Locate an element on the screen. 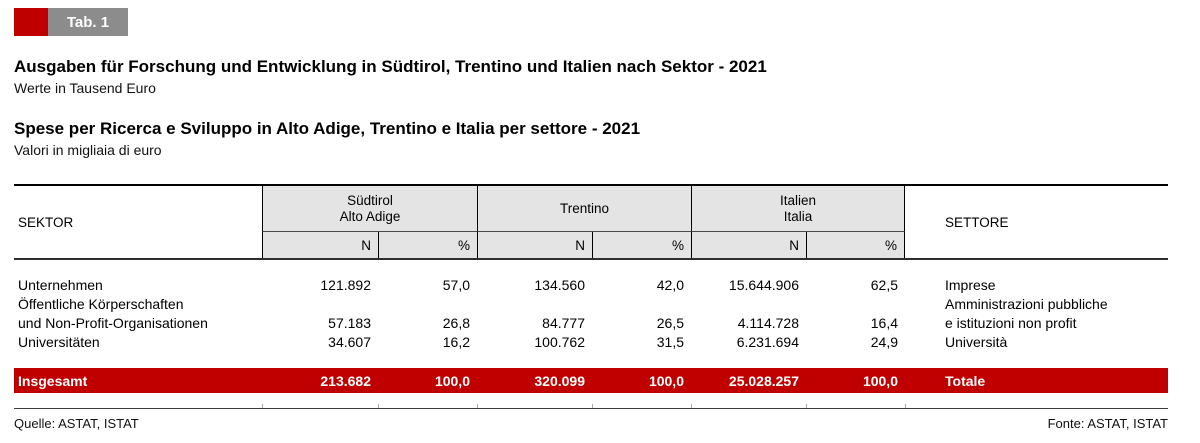 This screenshot has height=443, width=1200. source-italian: Fonte: ASTAT, ISTAT is located at coordinates (1107, 423).